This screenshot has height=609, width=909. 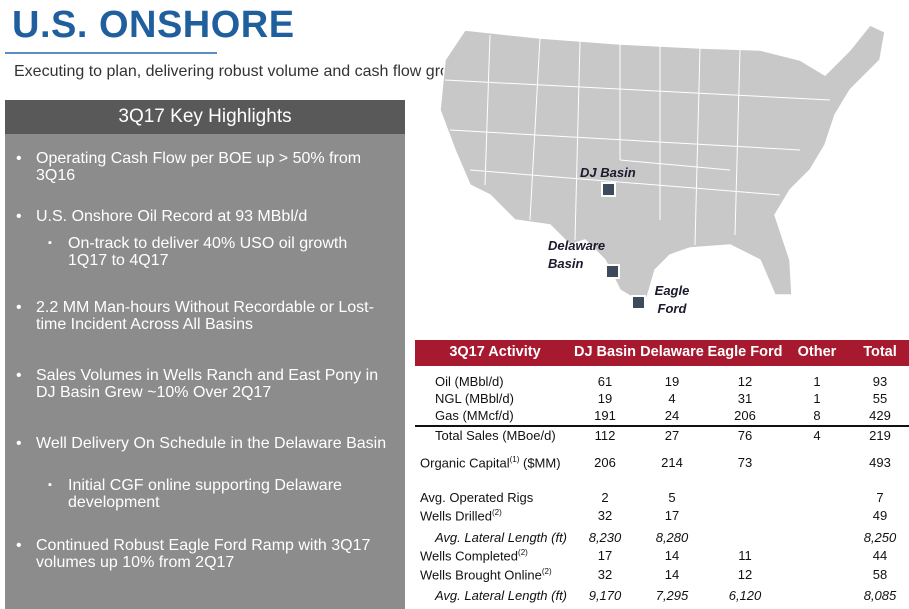 What do you see at coordinates (662, 517) in the screenshot?
I see `table-row: Wells Drilled(2) 32 17 49` at bounding box center [662, 517].